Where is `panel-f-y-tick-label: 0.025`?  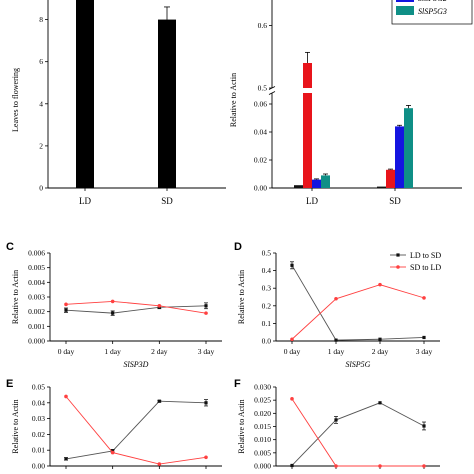
panel-f-y-tick-label: 0.025 is located at coordinates (262, 400).